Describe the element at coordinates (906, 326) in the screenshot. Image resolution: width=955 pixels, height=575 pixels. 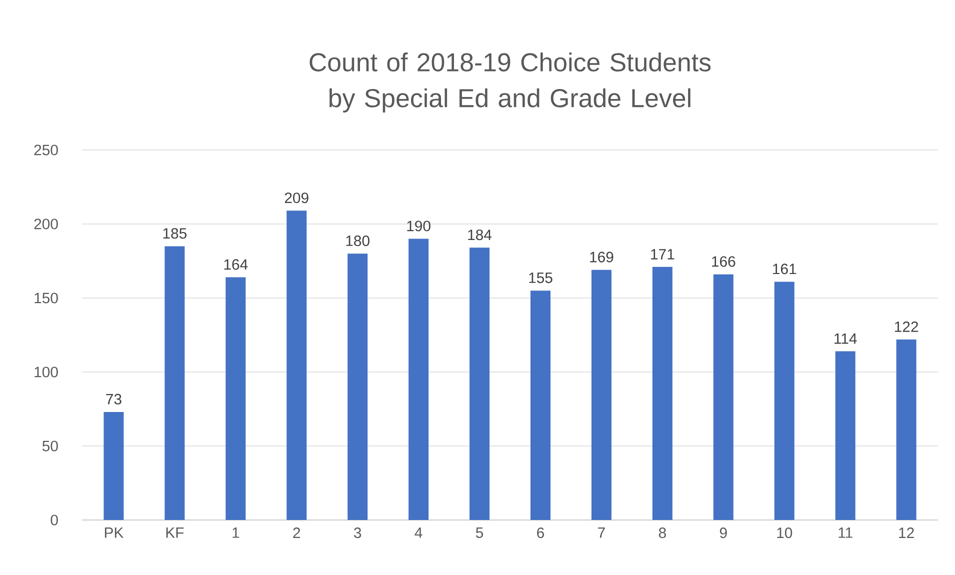
I see `data-label: 122` at that location.